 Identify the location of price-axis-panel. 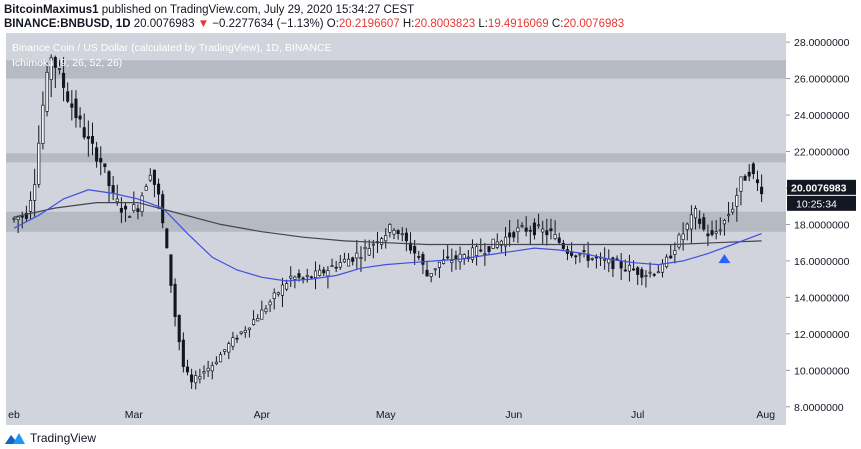
(822, 229).